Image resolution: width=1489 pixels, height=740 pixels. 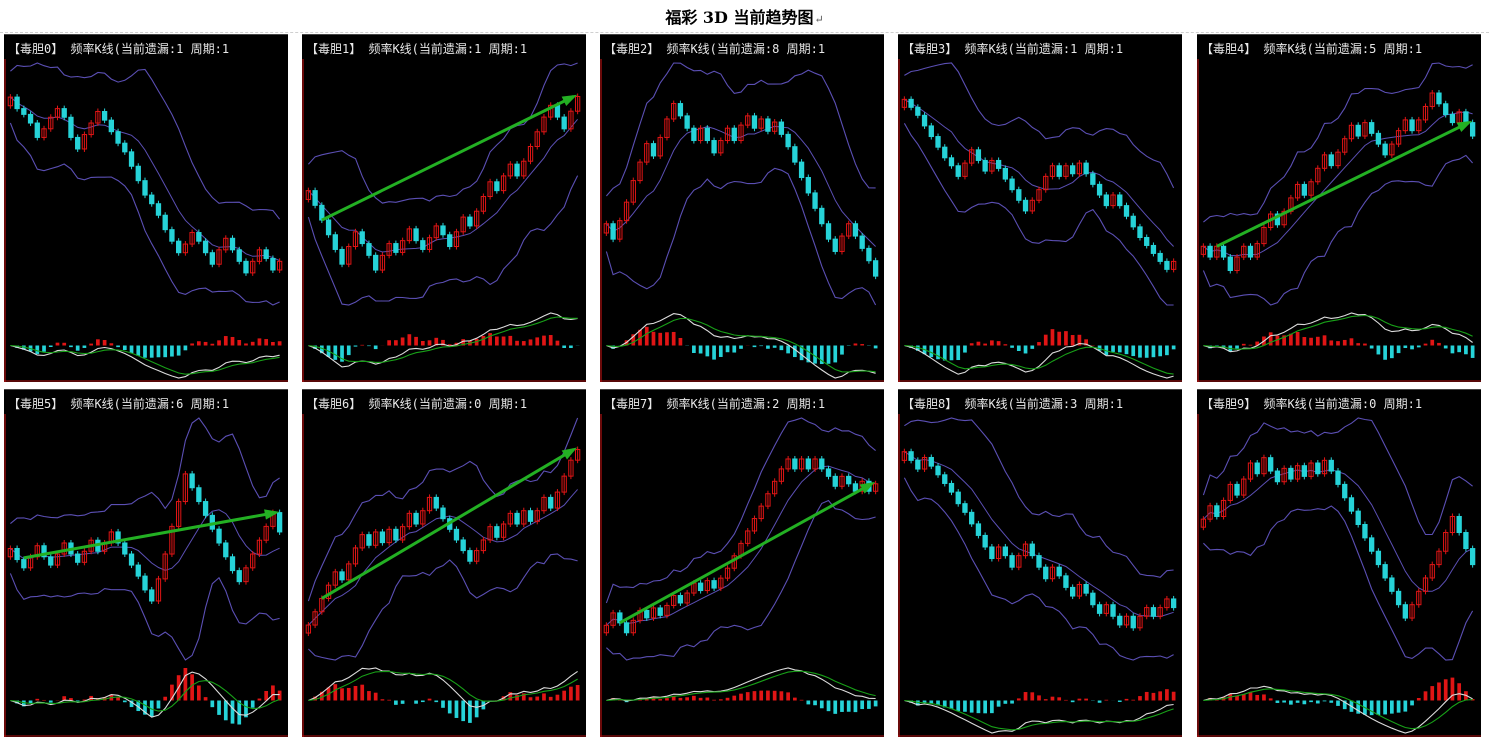 I want to click on panel-name: 【毒胆4】, so click(x=1229, y=49).